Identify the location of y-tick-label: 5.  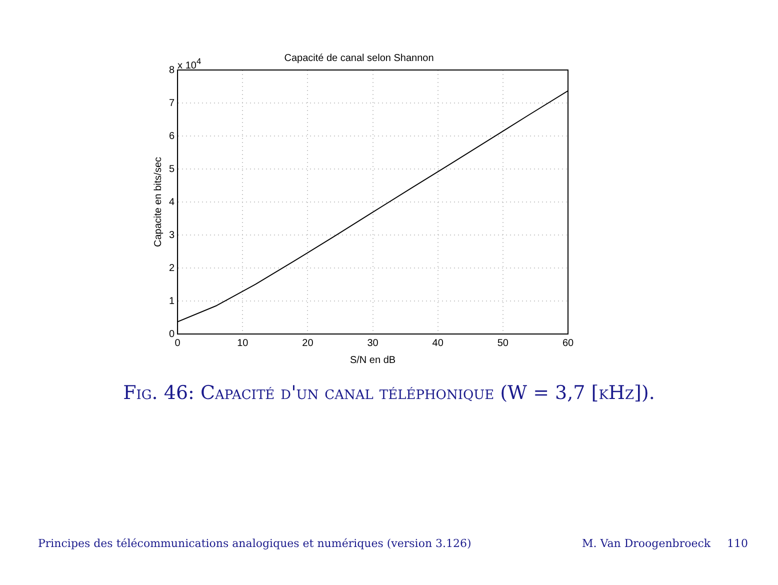
(172, 169).